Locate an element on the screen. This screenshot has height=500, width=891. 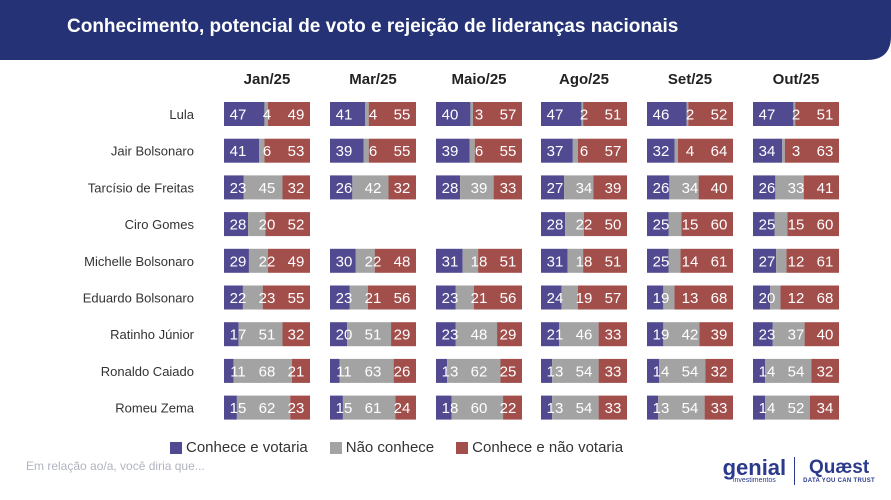
data-label: 55 is located at coordinates (508, 151).